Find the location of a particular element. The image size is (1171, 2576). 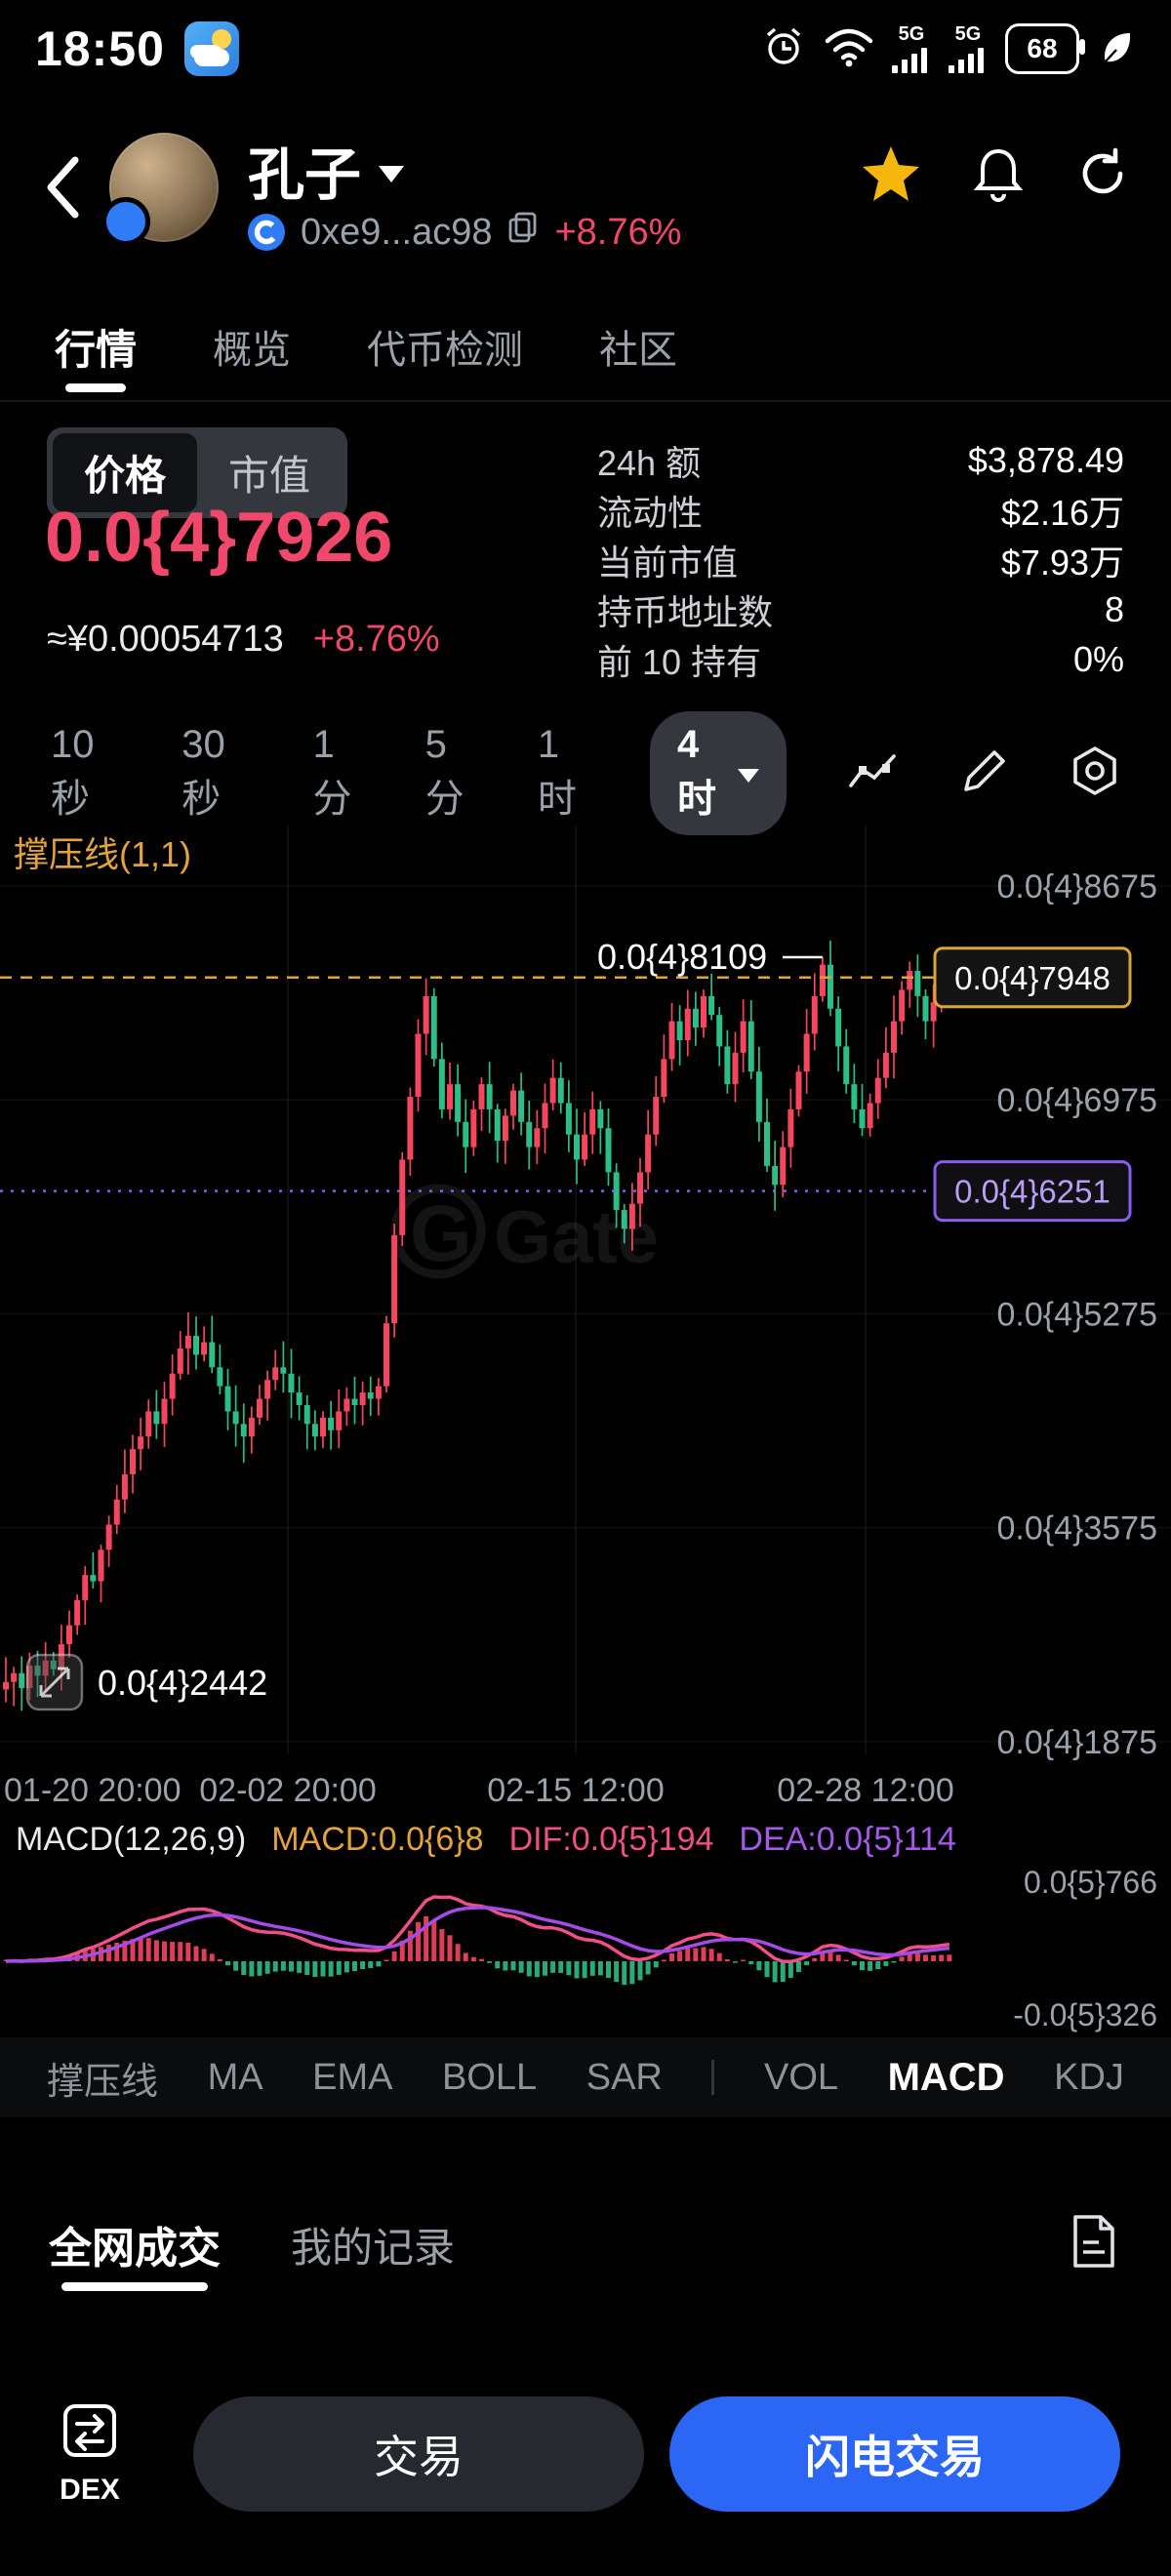

svg-text: 0.0{4}6975 is located at coordinates (1076, 1100).